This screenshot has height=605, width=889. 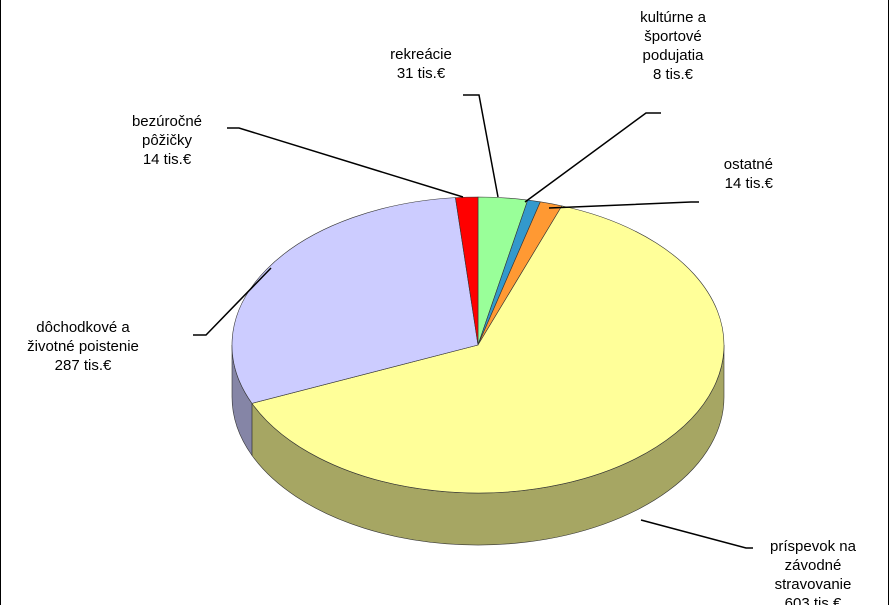 I want to click on slice-label: rekreácie 31 tis.€, so click(x=421, y=64).